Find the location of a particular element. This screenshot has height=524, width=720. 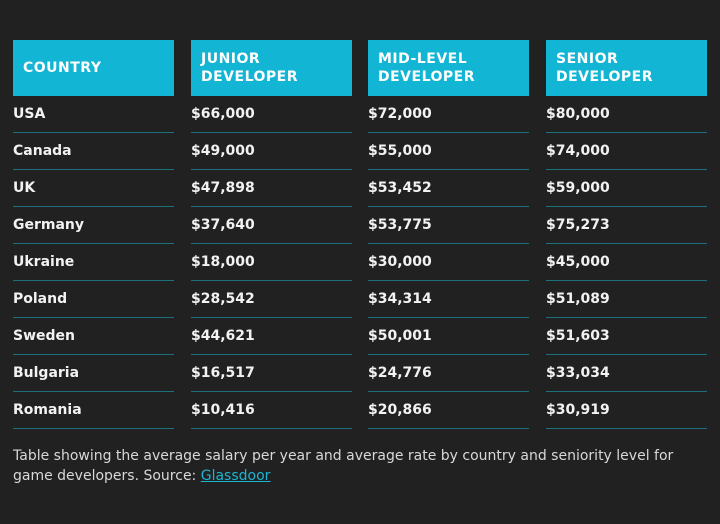

table-cell: $72,000 is located at coordinates (448, 114).